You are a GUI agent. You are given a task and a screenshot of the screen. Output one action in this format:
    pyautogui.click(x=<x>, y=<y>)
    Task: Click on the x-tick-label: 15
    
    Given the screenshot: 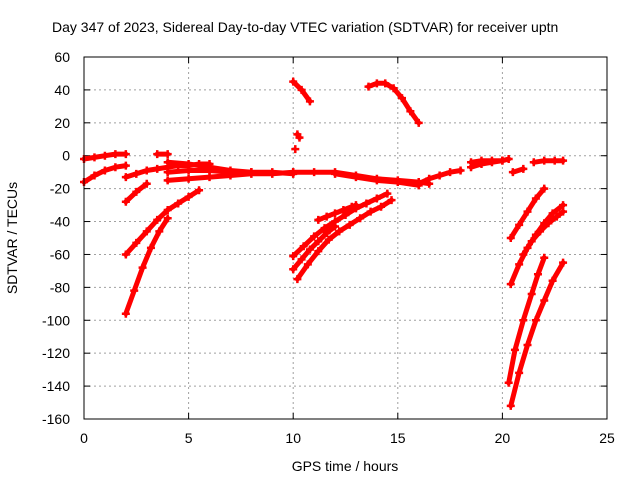 What is the action you would take?
    pyautogui.click(x=398, y=438)
    